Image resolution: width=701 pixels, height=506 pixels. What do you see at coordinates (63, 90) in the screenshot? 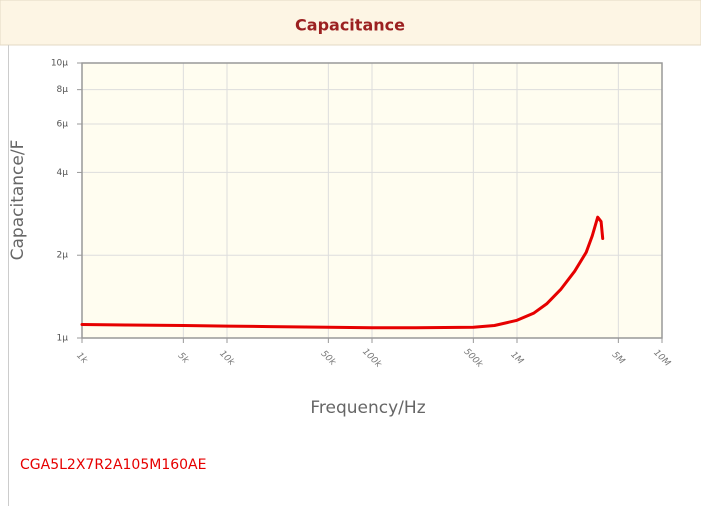
I see `y-tick-label: 8µ` at bounding box center [63, 90].